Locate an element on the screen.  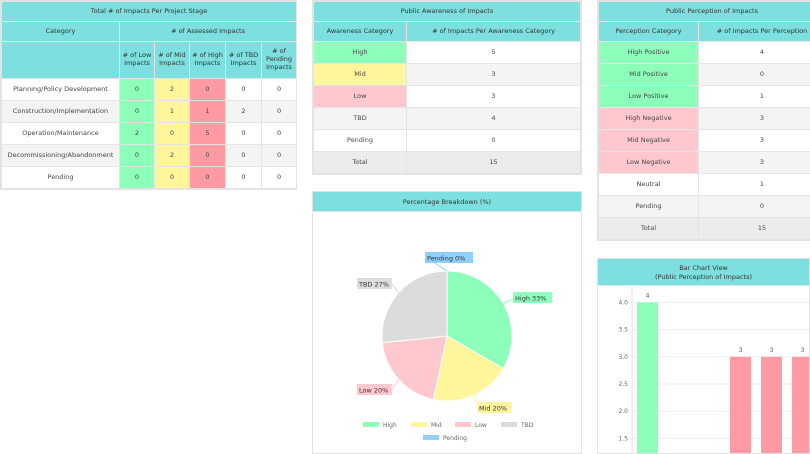
pie-data-label: TBD 27% is located at coordinates (373, 285).